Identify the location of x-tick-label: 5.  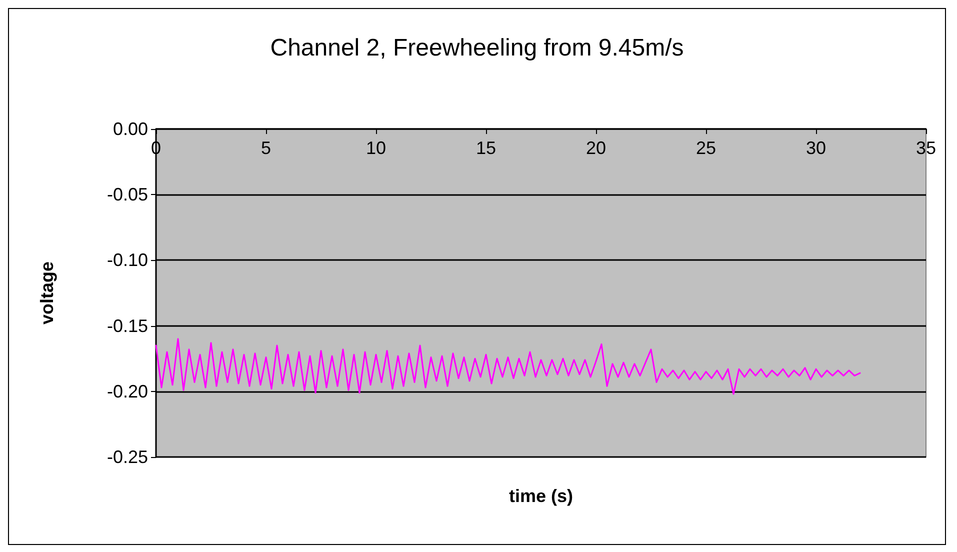
(266, 148).